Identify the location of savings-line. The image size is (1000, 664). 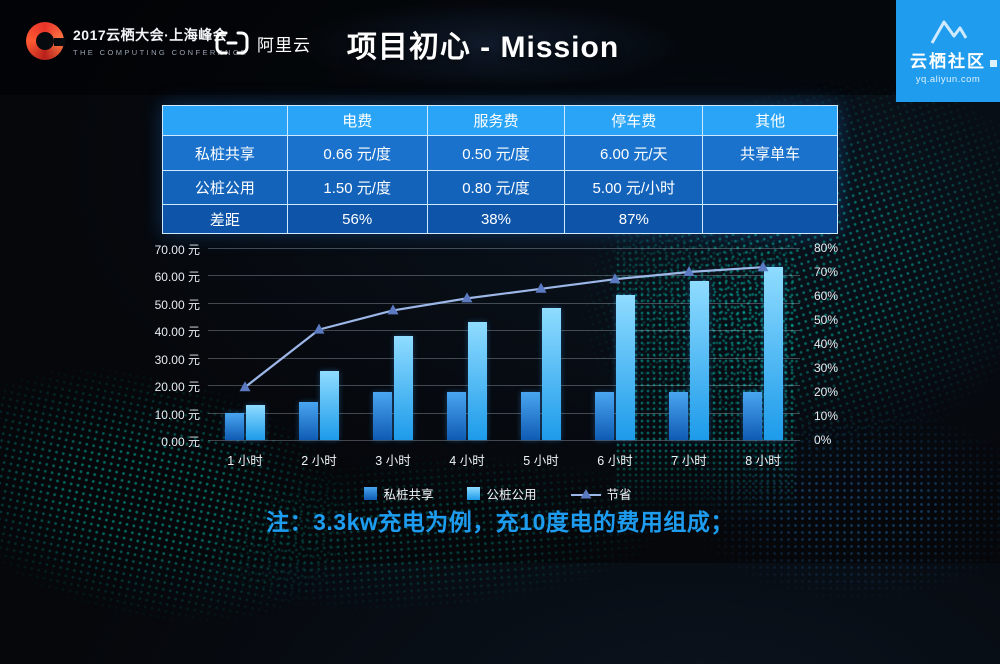
(504, 326).